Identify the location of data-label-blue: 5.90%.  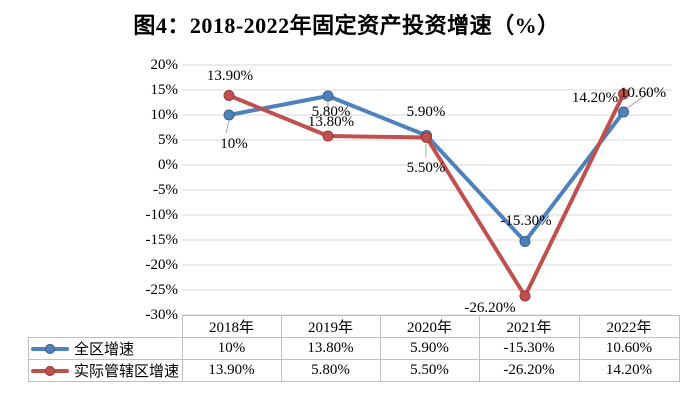
(426, 112).